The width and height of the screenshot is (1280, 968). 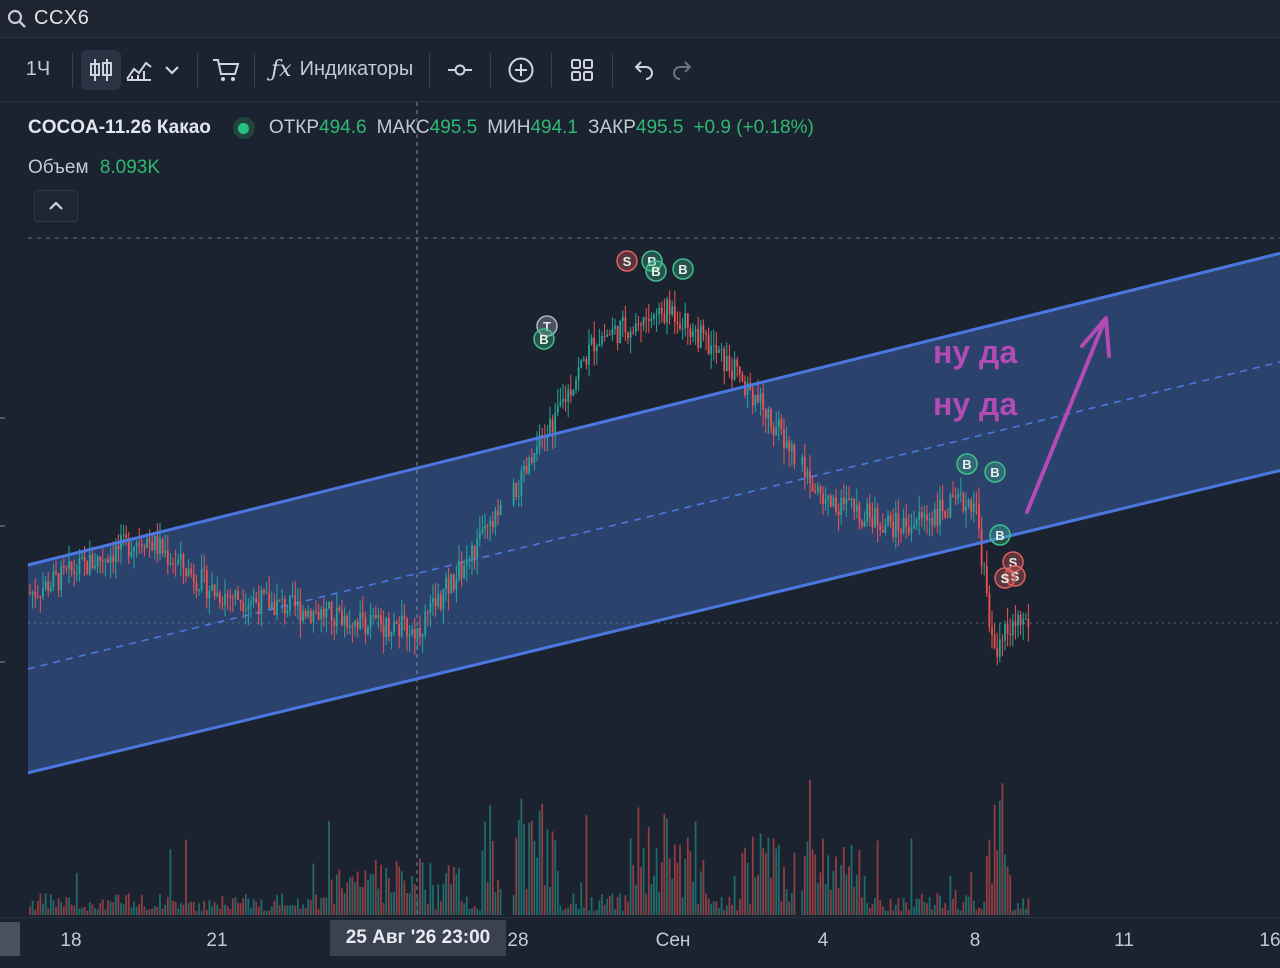 What do you see at coordinates (17, 19) in the screenshot?
I see `search-icon` at bounding box center [17, 19].